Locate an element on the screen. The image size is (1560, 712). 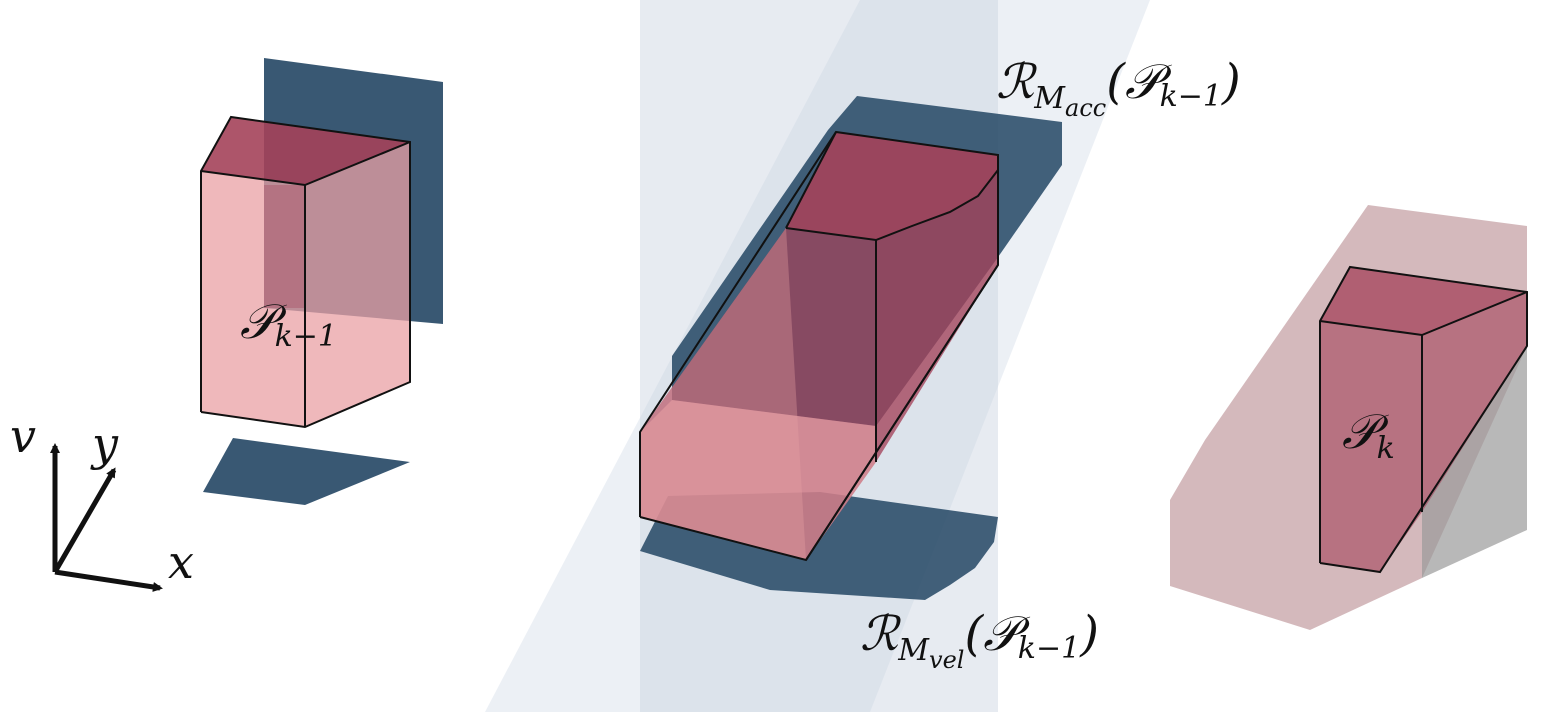
polytope-right-face is located at coordinates (357, 284).